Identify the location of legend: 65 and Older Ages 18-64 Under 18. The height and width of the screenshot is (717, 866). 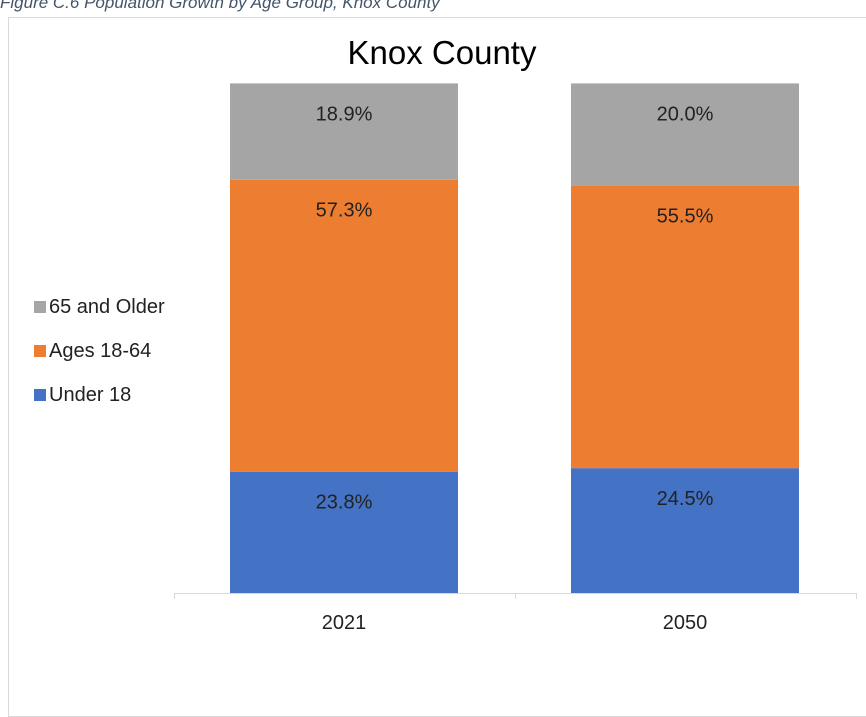
(99, 360).